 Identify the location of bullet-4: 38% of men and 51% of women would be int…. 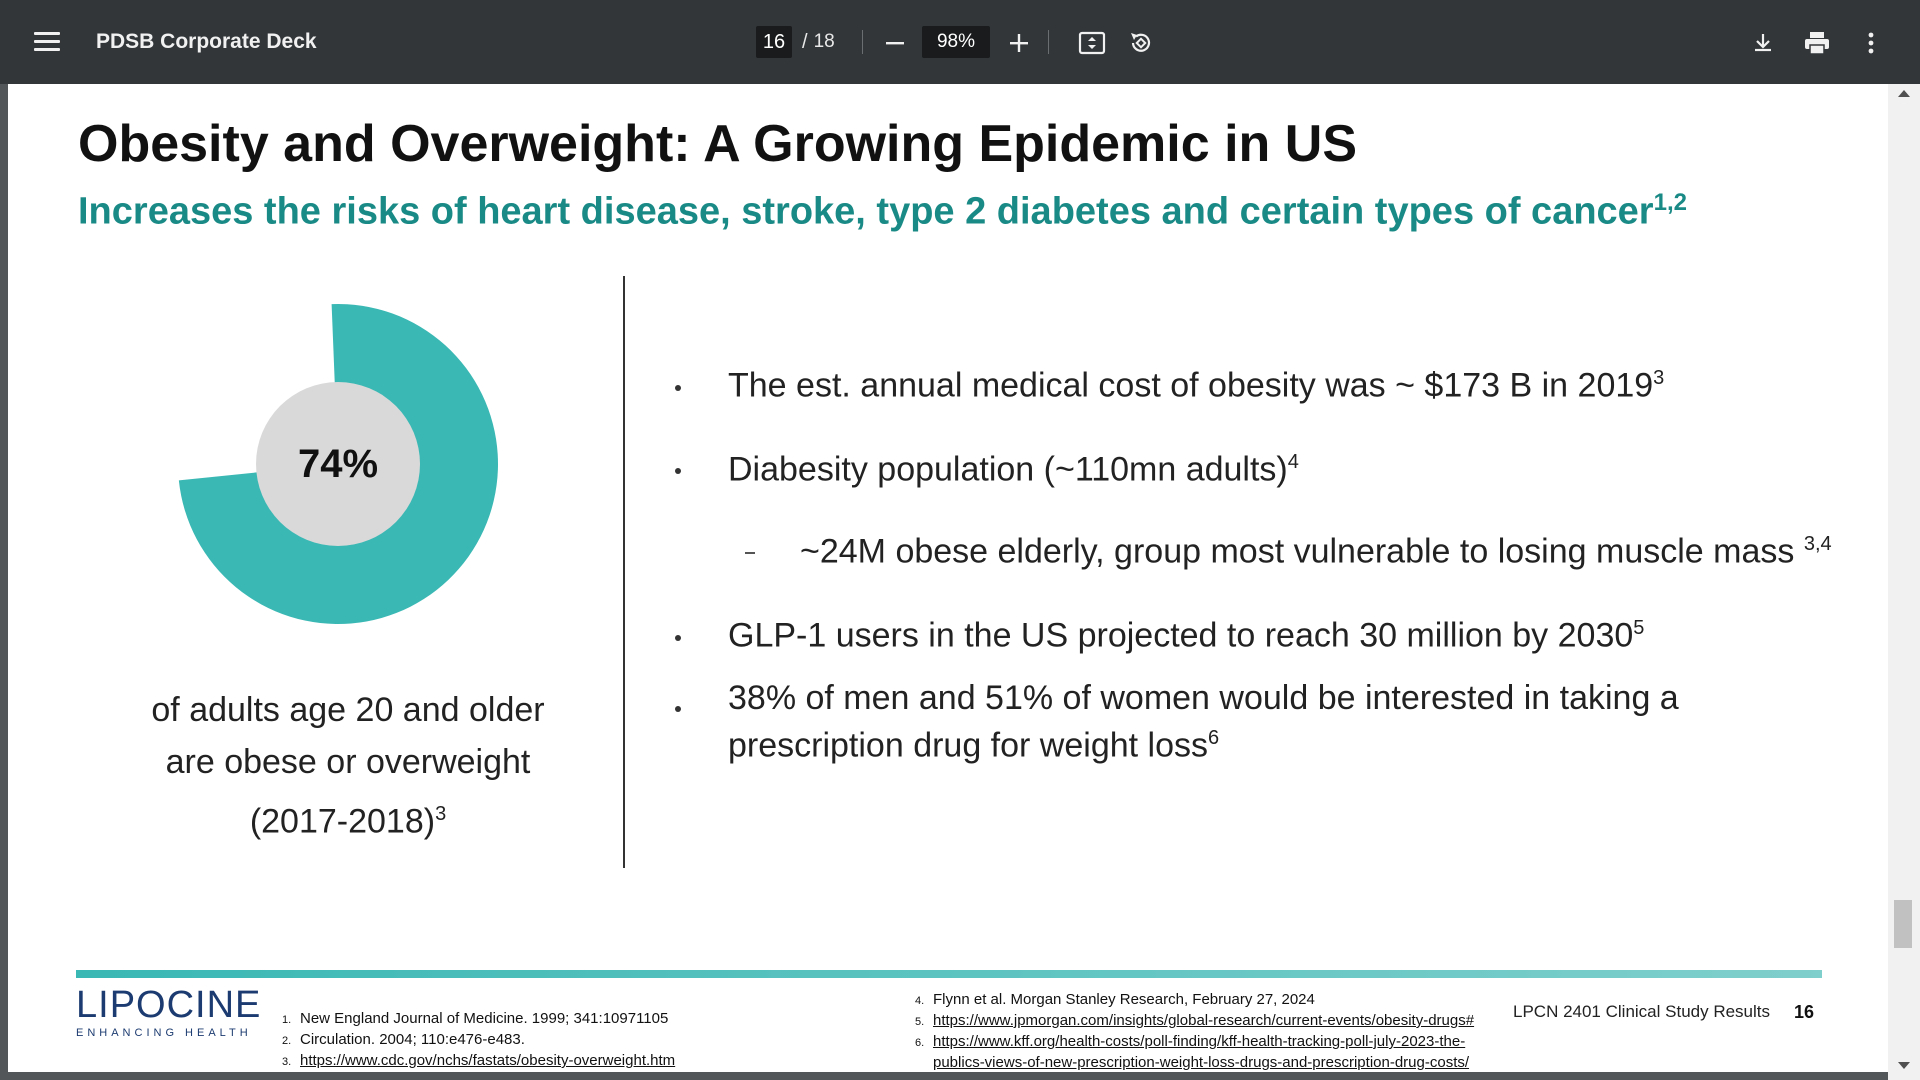
(1203, 721).